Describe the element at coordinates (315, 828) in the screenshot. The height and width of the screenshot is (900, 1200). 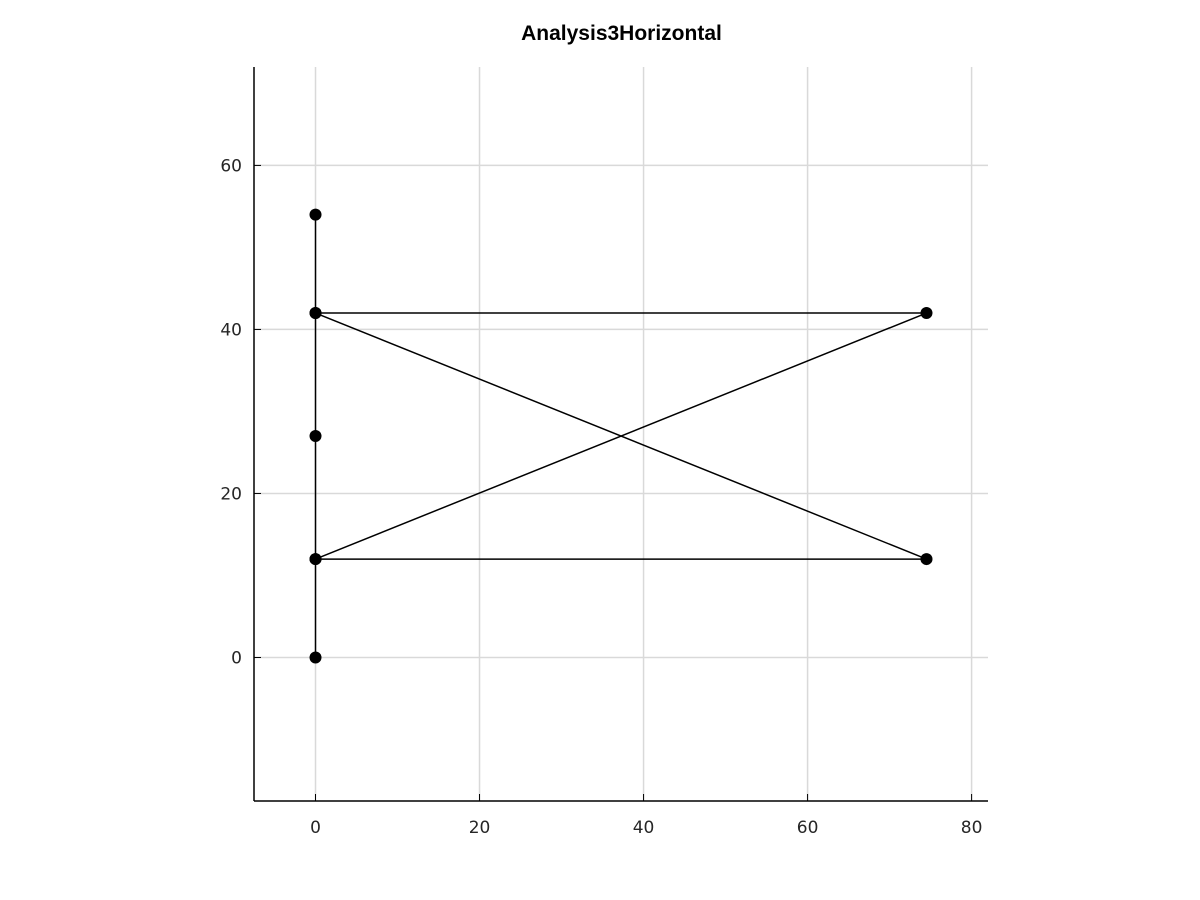
I see `x-tick-label: 0` at that location.